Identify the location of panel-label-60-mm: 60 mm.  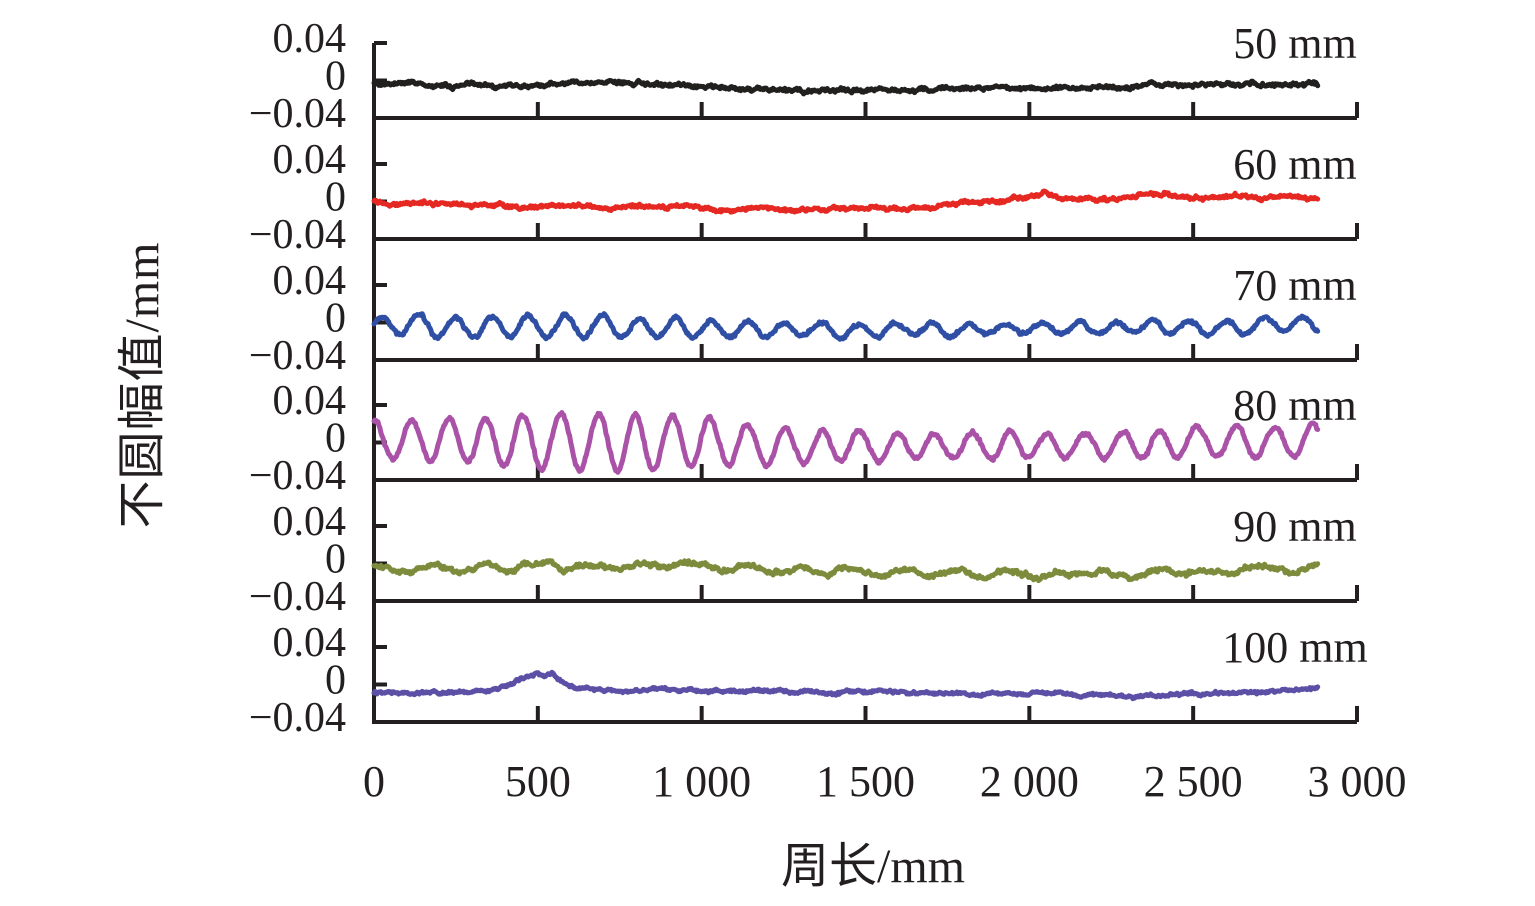
(1294, 164).